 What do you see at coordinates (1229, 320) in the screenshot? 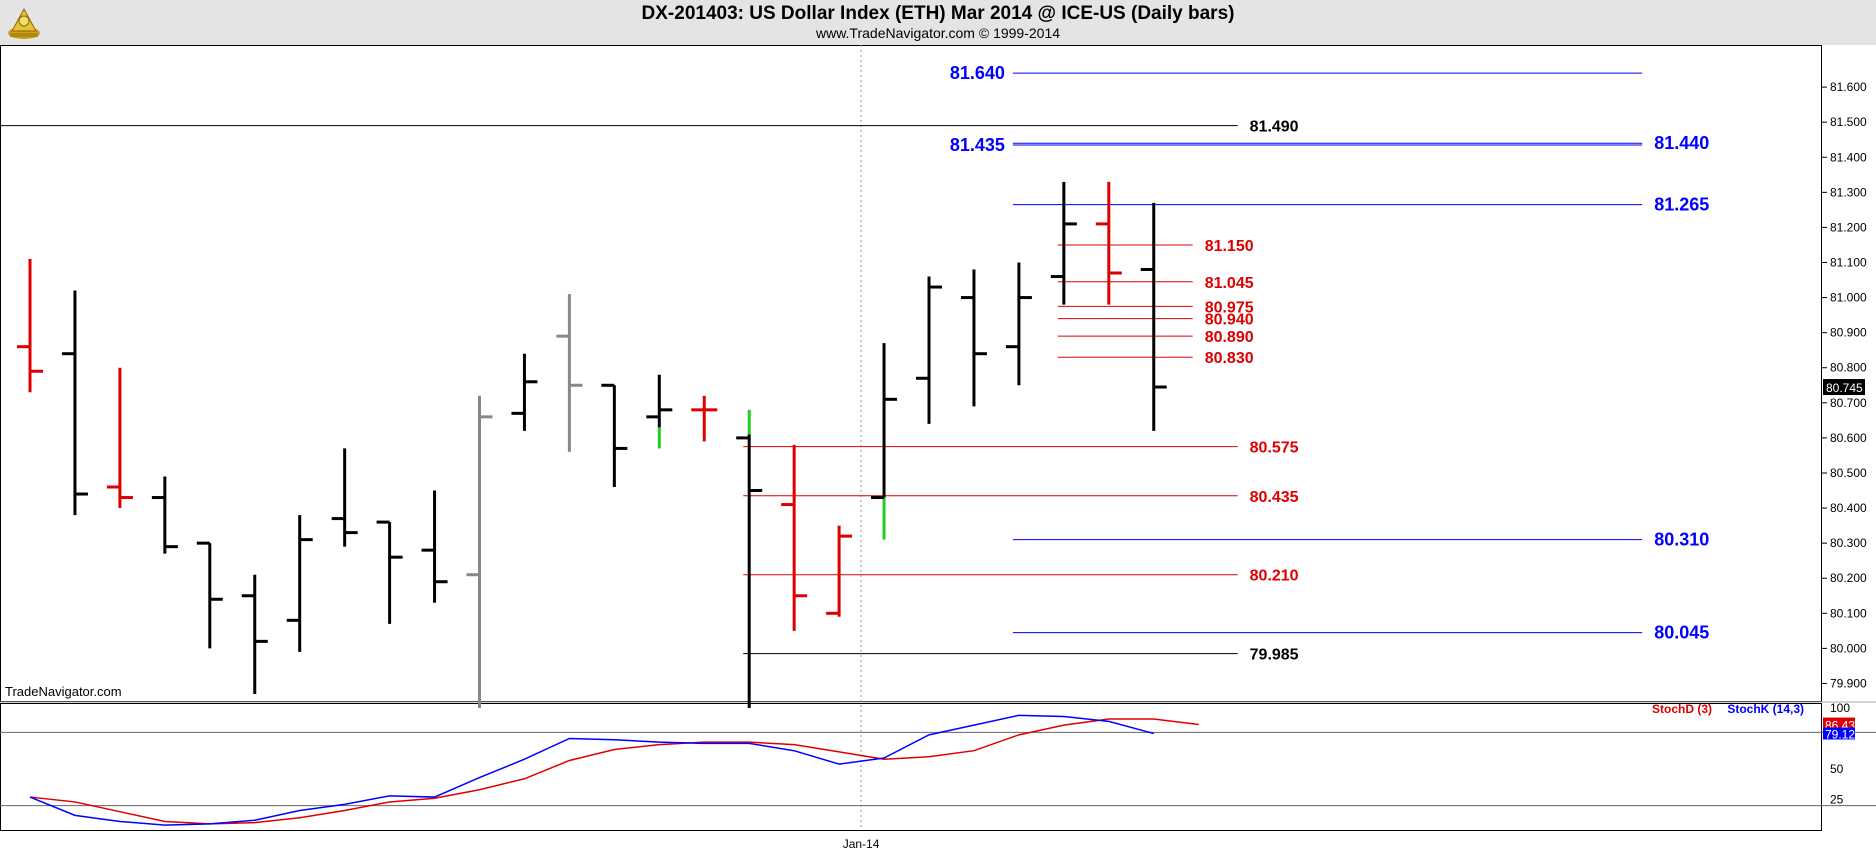
I see `level-label: 80.940` at bounding box center [1229, 320].